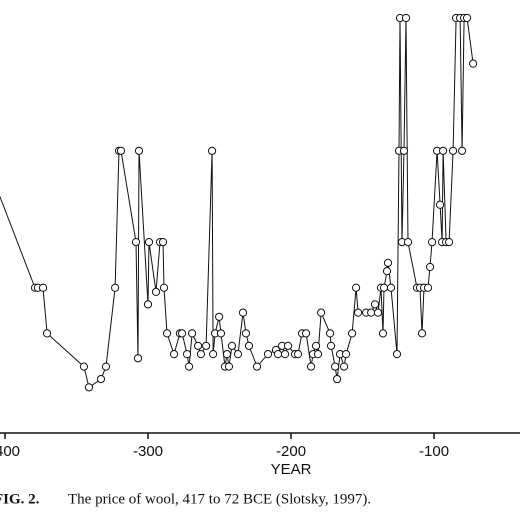 This screenshot has height=520, width=520. Describe the element at coordinates (148, 451) in the screenshot. I see `x-tick-label: -300` at that location.